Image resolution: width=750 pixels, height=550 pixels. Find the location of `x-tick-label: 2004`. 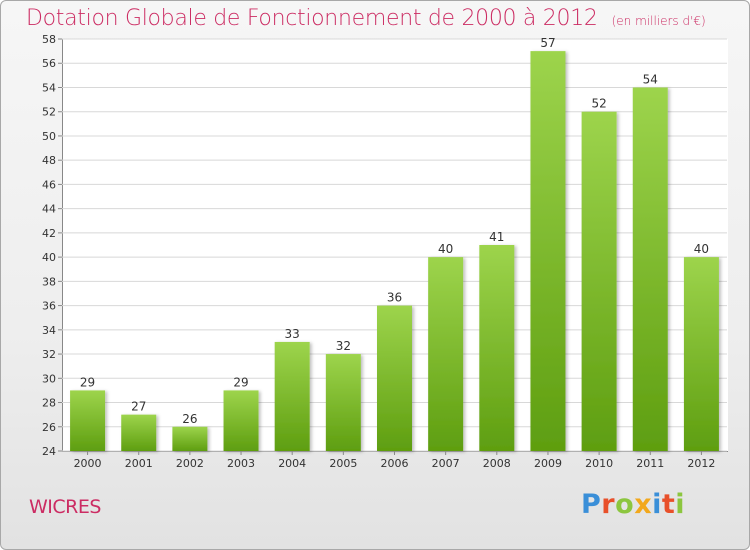

x-tick-label: 2004 is located at coordinates (292, 463).